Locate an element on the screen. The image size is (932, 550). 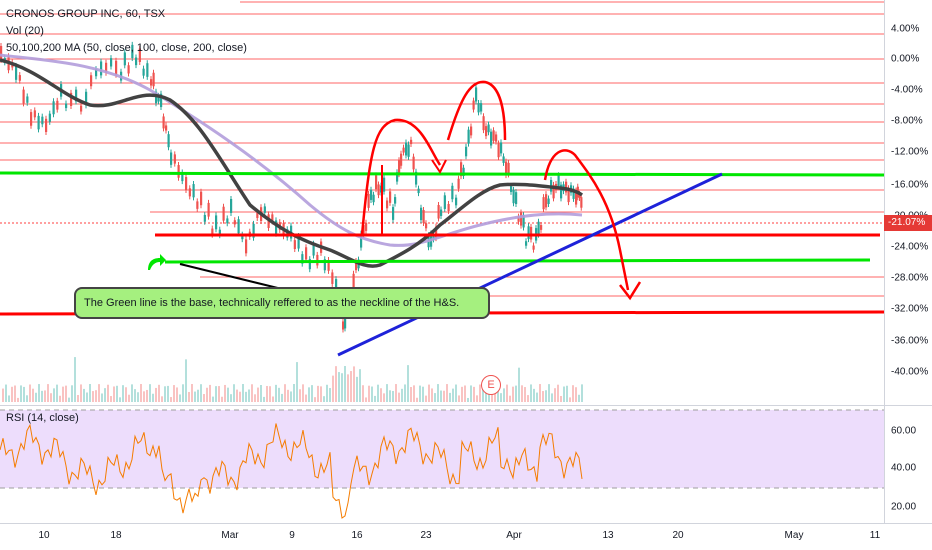
time-axis: 10 18 Mar 9 16 23 Apr 13 20 May 11 is located at coordinates (466, 536).